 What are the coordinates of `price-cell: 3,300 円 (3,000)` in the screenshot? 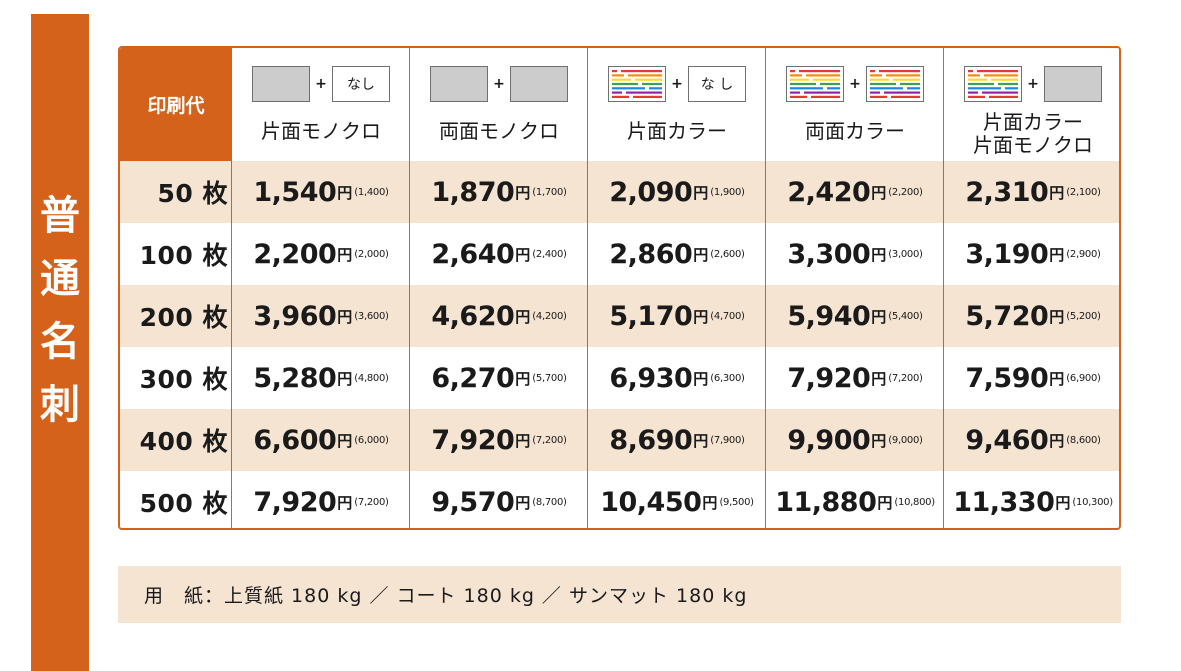 It's located at (855, 254).